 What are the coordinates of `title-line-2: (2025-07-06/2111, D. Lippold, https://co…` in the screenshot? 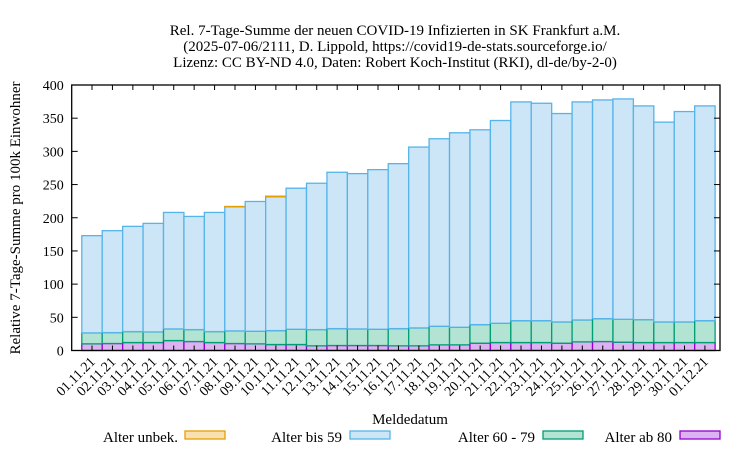 It's located at (395, 47).